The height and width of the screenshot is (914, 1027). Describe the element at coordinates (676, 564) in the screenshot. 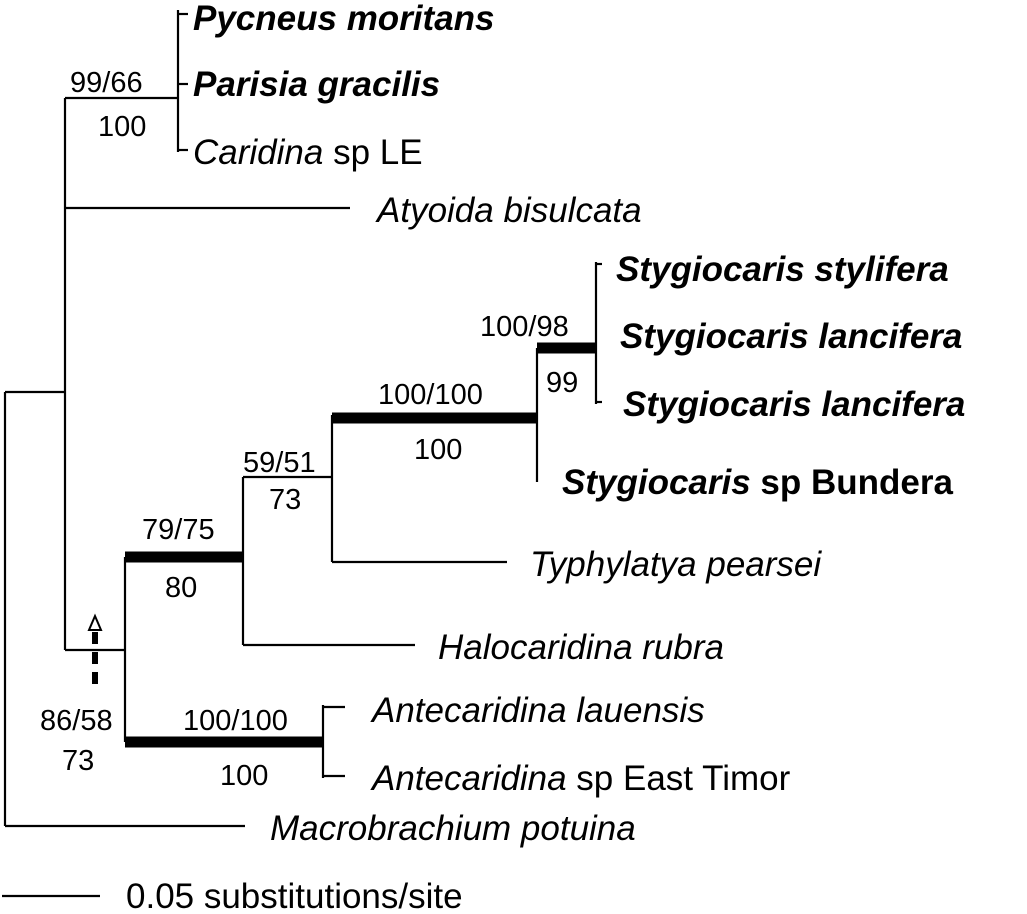

I see `taxon-typhlatya: Typhylatya pearsei` at that location.